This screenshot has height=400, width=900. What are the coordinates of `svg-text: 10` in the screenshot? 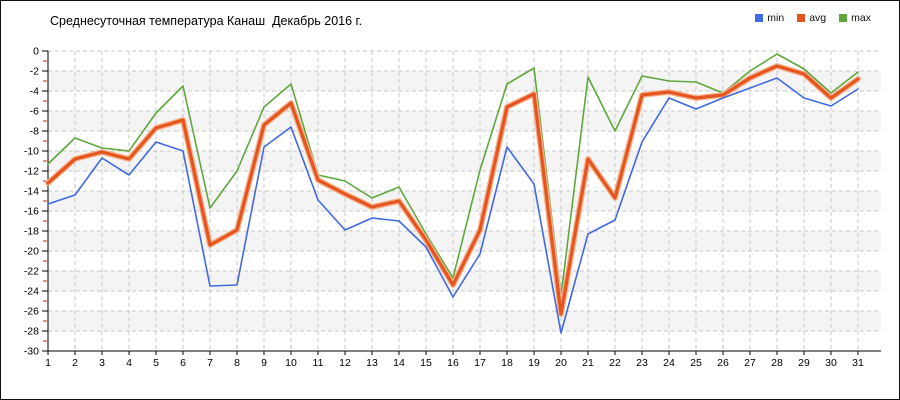 It's located at (291, 363).